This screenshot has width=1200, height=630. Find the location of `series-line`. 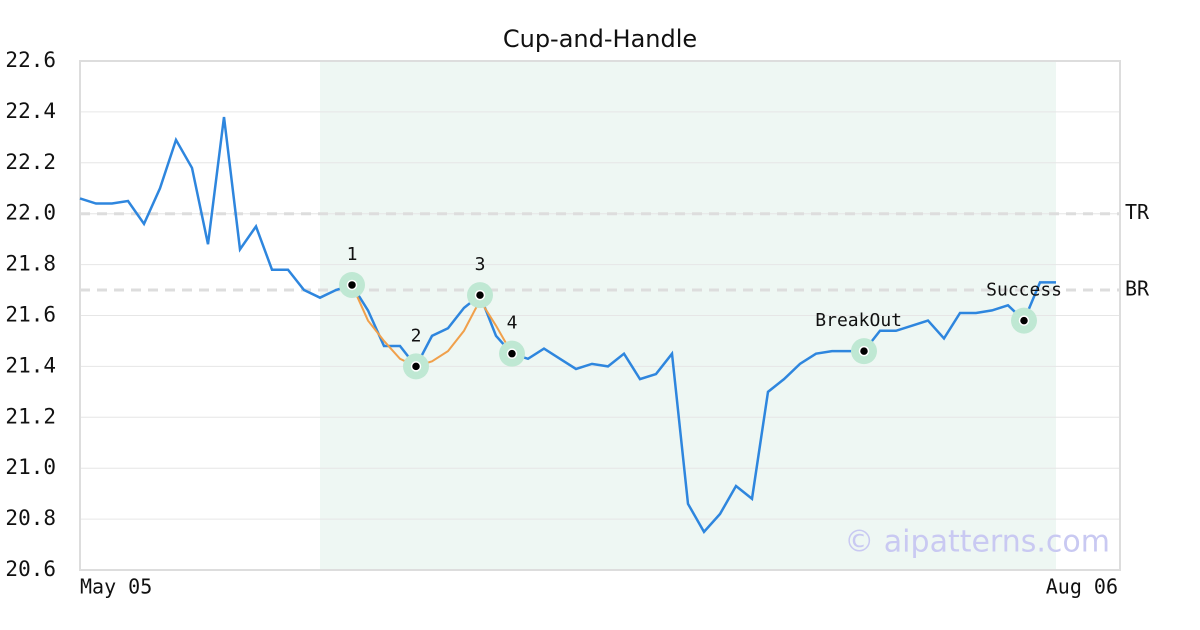

series-line is located at coordinates (432, 326).